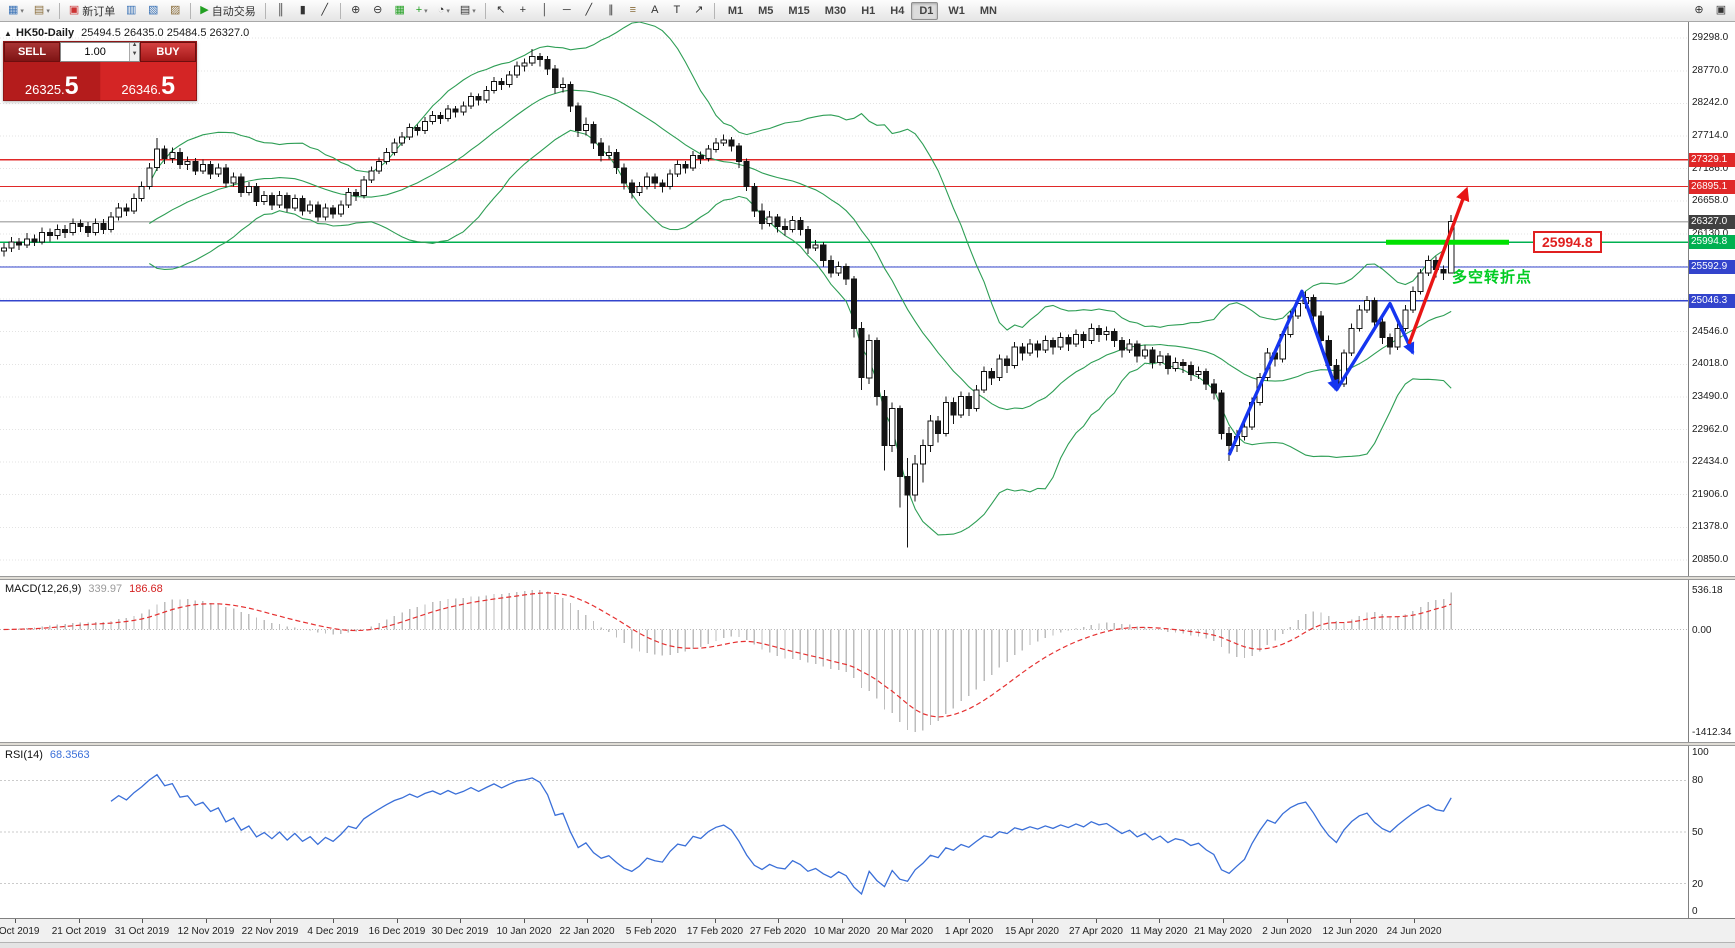 The height and width of the screenshot is (948, 1735). What do you see at coordinates (206, 931) in the screenshot?
I see `time-axis-label: 12 Nov 2019` at bounding box center [206, 931].